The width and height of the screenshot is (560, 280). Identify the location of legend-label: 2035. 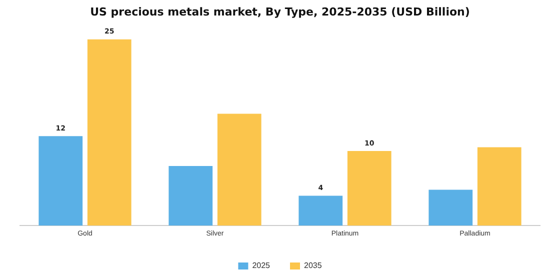
(313, 265).